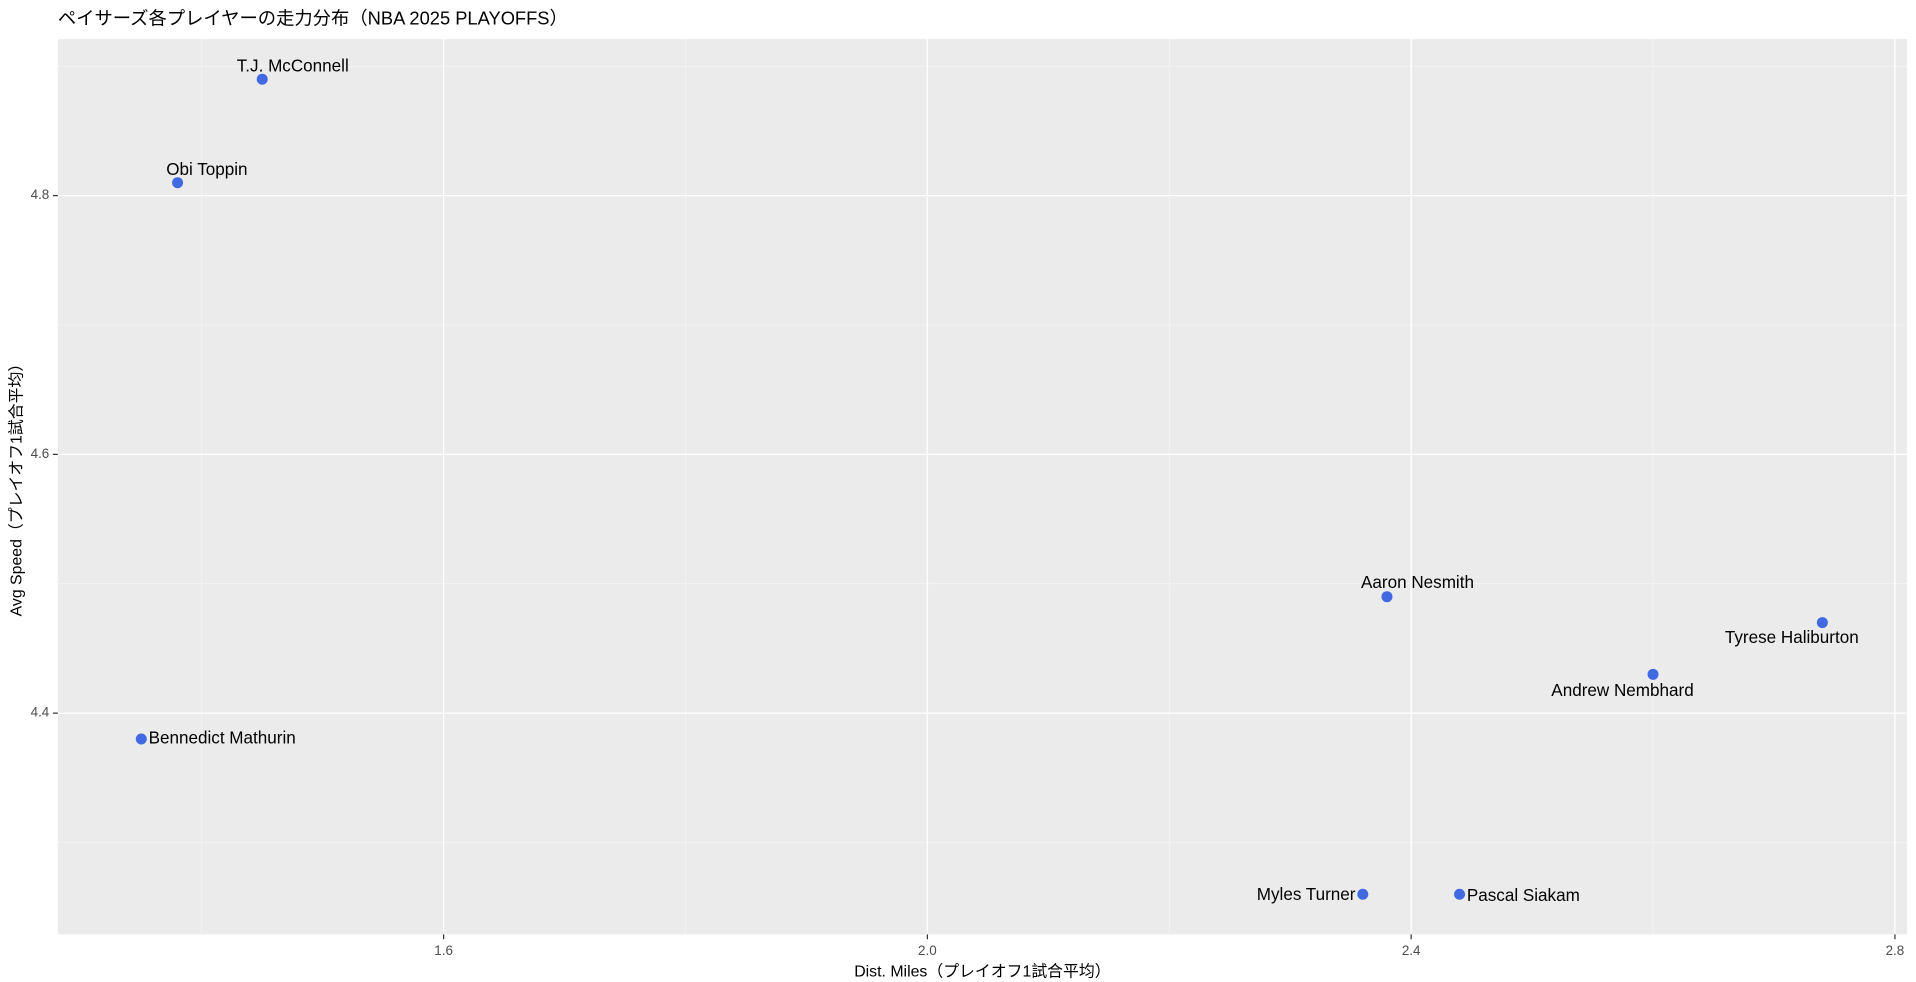  I want to click on x-tick-label: 2.0, so click(927, 950).